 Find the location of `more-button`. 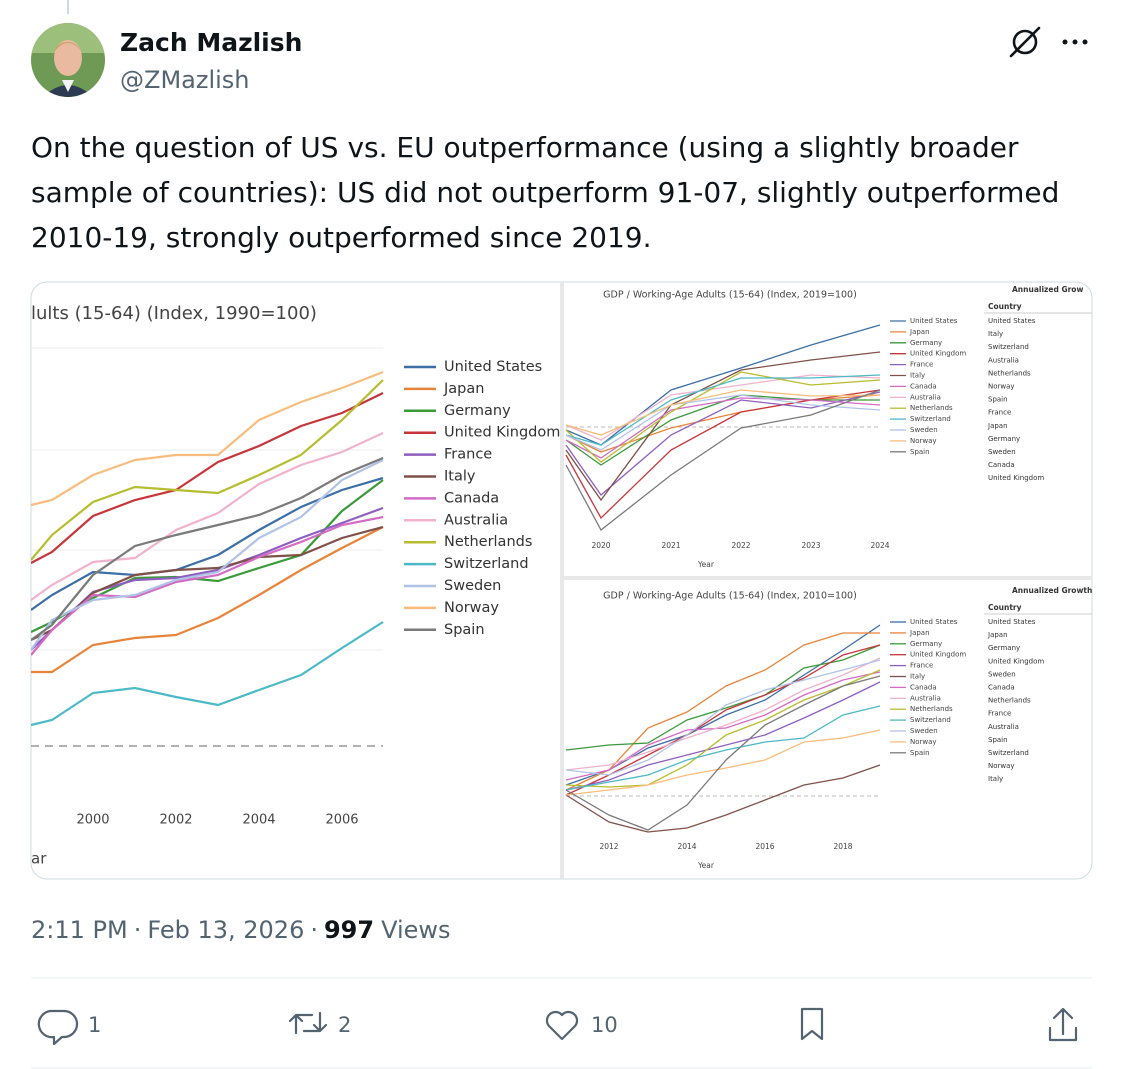

more-button is located at coordinates (1075, 42).